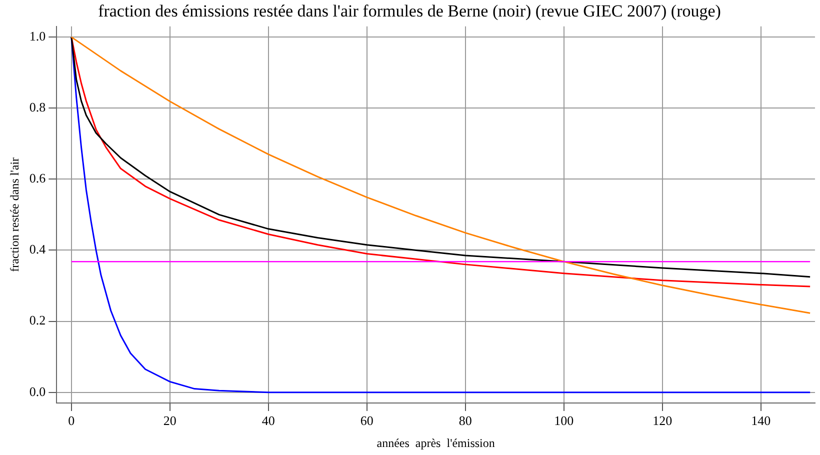 The width and height of the screenshot is (820, 455). I want to click on chart-title: fraction des émissions restée dans l'air formules de Berne (noir) (revue GIEC 2007) (rouge), so click(409, 11).